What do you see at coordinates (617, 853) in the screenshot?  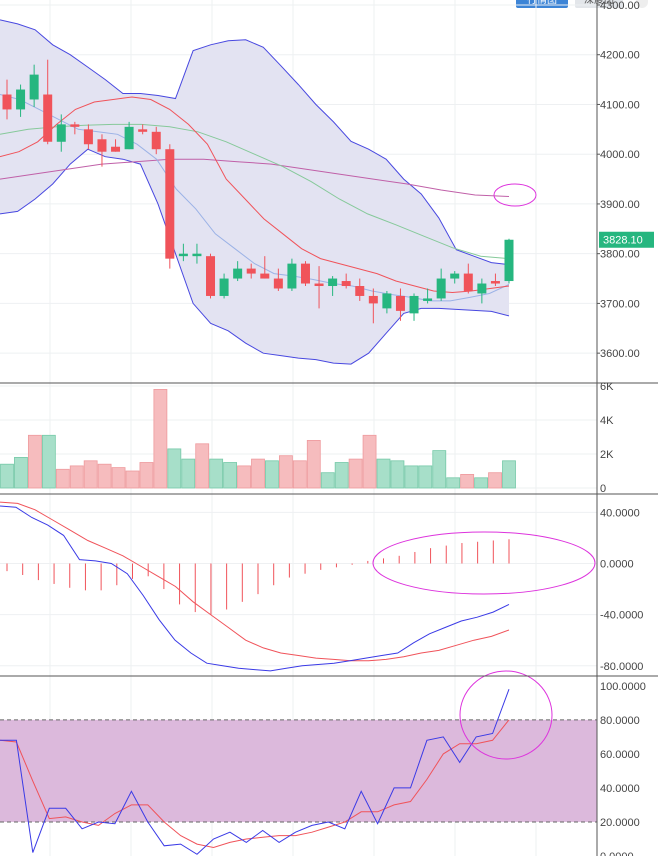 I see `kdj-tick-label: 0.0000` at bounding box center [617, 853].